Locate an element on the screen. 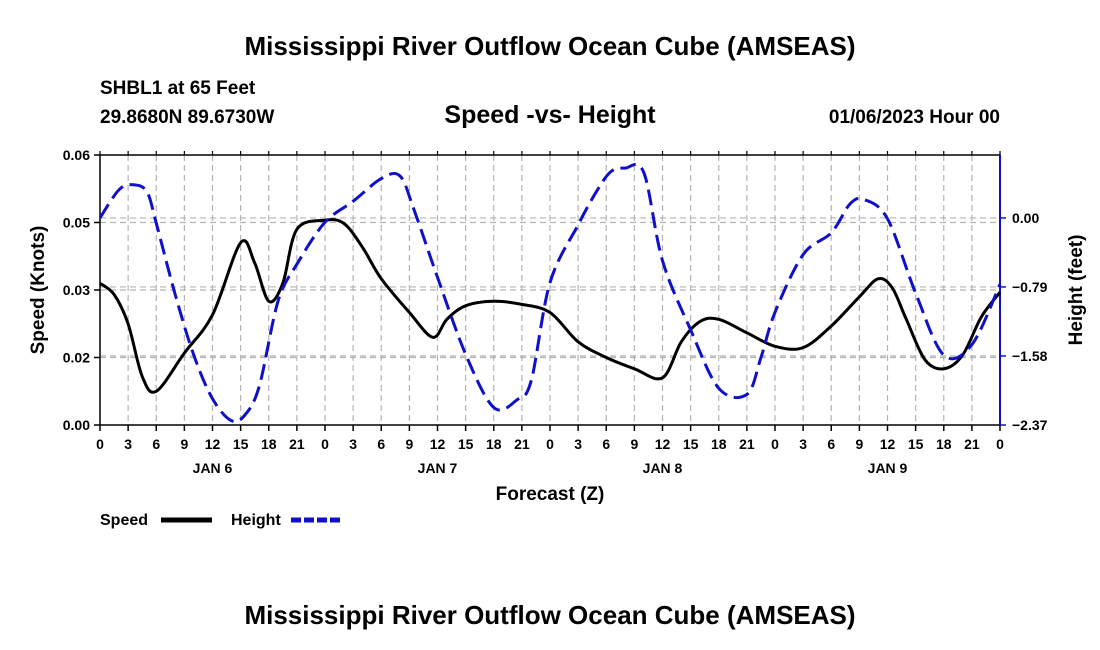  day-label: JAN 8 is located at coordinates (663, 468).